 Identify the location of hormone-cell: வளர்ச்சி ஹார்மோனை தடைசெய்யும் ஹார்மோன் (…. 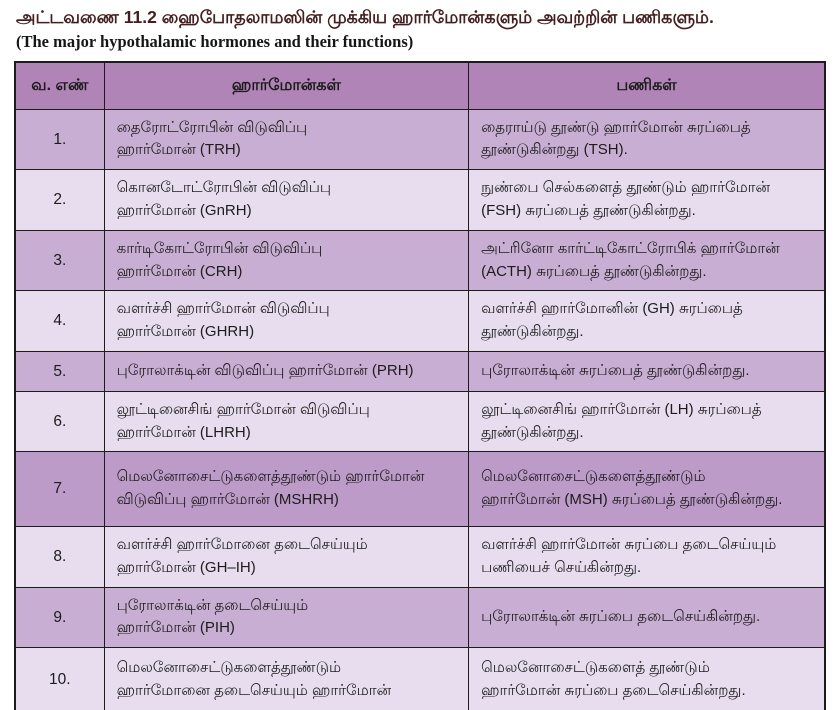
(286, 556).